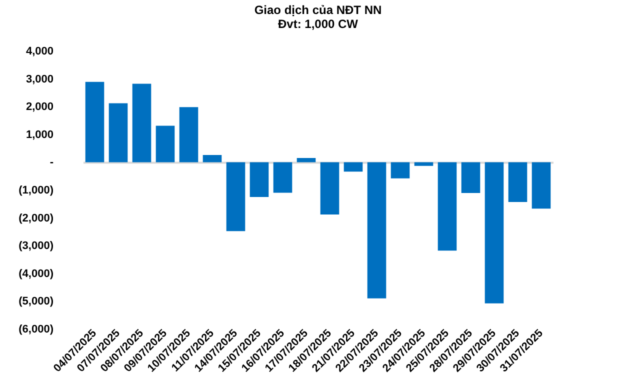 Image resolution: width=640 pixels, height=387 pixels. I want to click on y-tick-label: 1,000, so click(40, 134).